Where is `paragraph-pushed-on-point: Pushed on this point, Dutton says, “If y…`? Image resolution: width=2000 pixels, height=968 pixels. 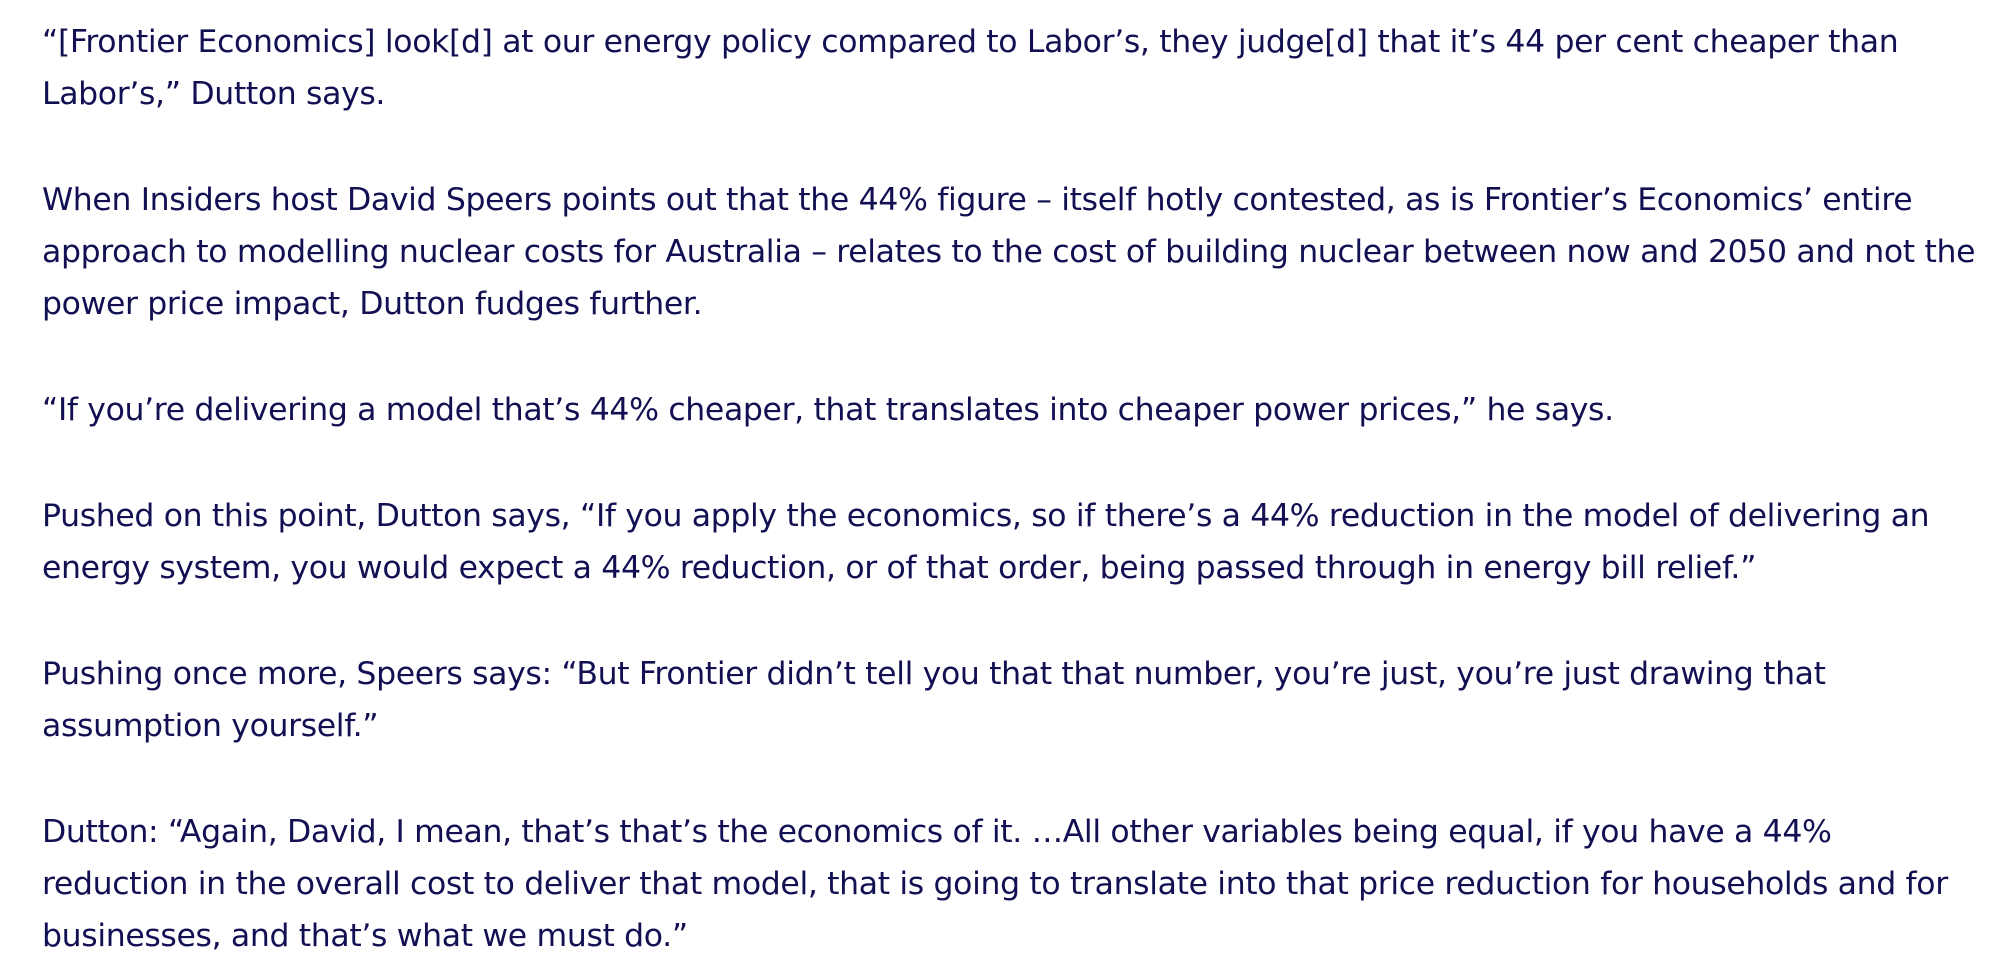
paragraph-pushed-on-point: Pushed on this point, Dutton says, “If y… is located at coordinates (986, 542).